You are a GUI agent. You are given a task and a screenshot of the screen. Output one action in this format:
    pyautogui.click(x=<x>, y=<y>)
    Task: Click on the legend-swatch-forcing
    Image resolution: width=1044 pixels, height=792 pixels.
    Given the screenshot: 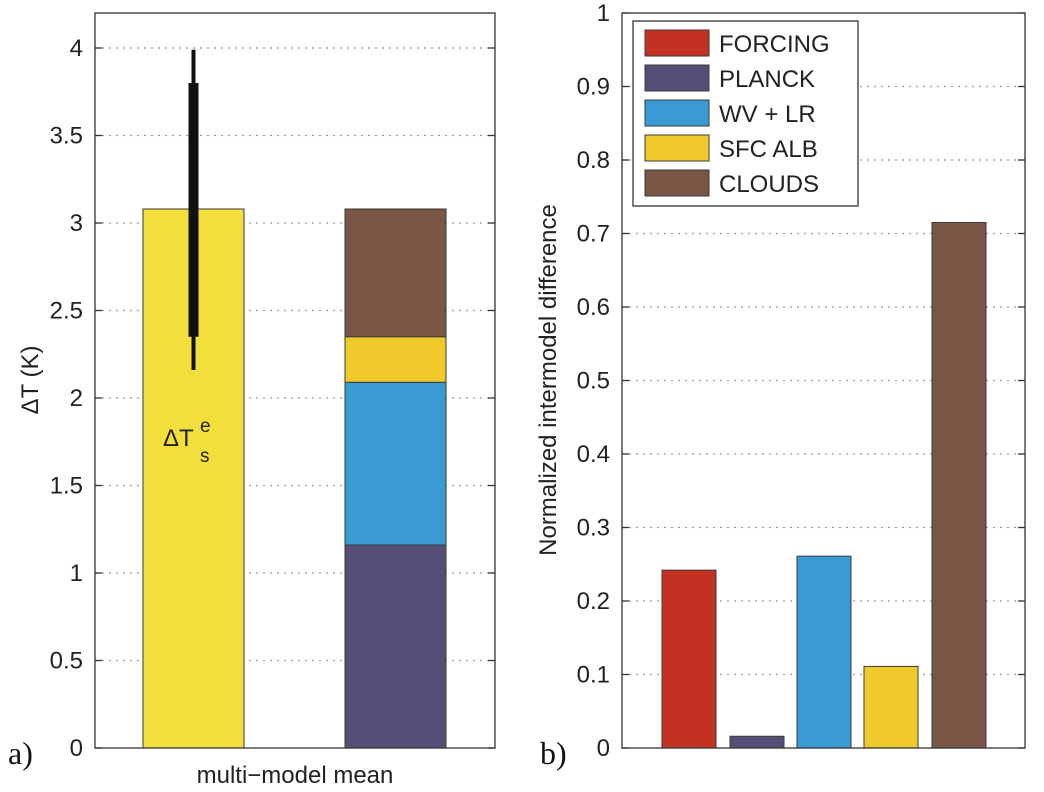 What is the action you would take?
    pyautogui.click(x=677, y=43)
    